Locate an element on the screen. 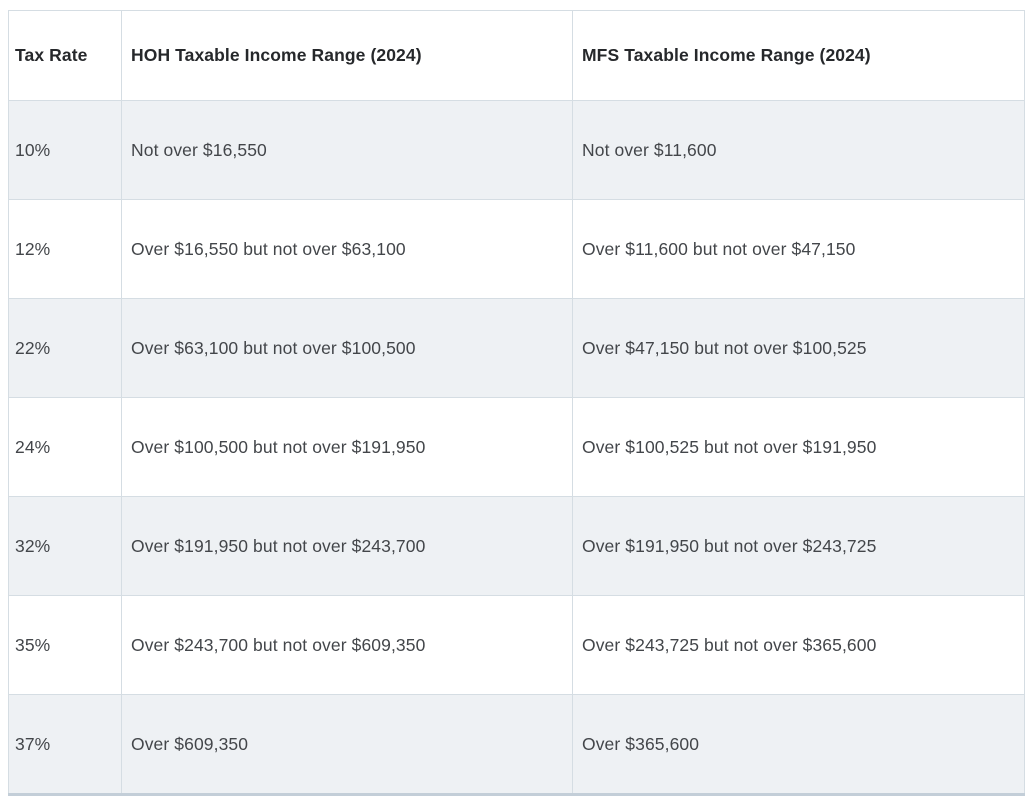 The width and height of the screenshot is (1030, 800). hoh-range-cell: Over $191,950 but not over $243,700 is located at coordinates (347, 546).